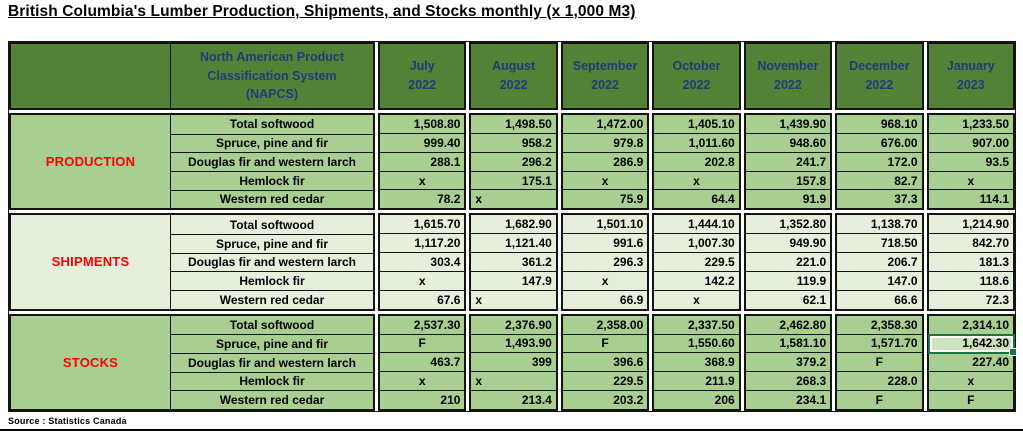  I want to click on data-cell: 206, so click(696, 399).